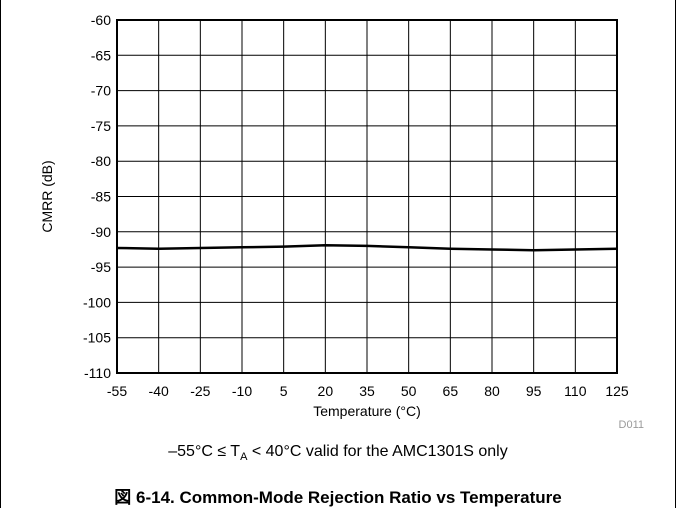  Describe the element at coordinates (101, 267) in the screenshot. I see `y-tick-label: -95` at that location.